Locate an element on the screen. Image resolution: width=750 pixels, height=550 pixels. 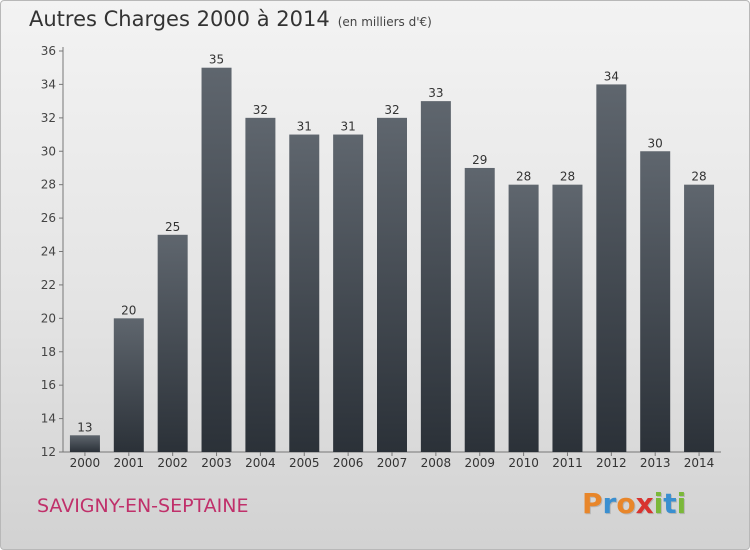
bar-2007 is located at coordinates (392, 284).